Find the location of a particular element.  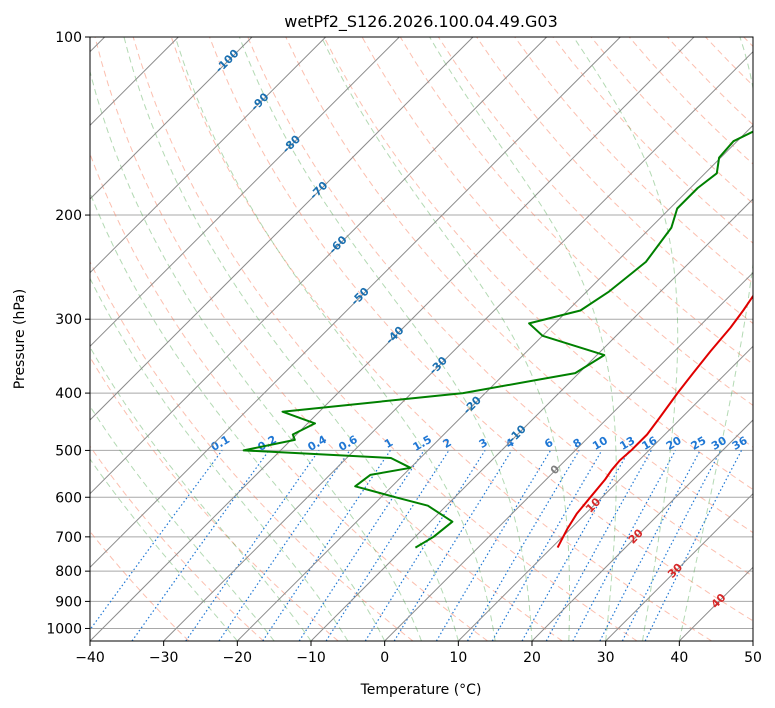

x-tick-label: 30 is located at coordinates (606, 658).